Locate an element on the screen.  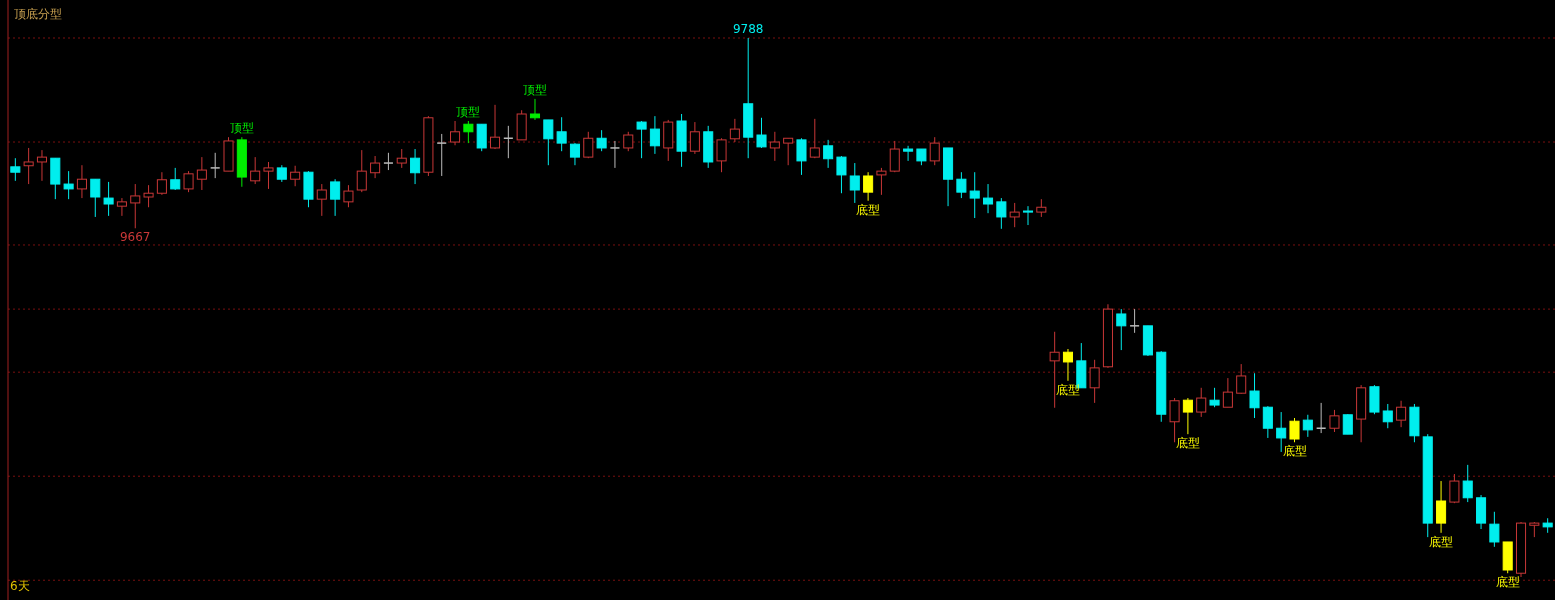
value-label: 9667 is located at coordinates (135, 237).